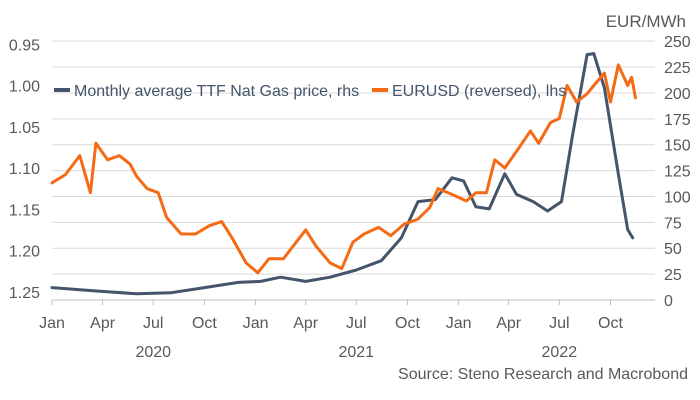  I want to click on legend-label-eurusd: EURUSD (reversed), lhs, so click(479, 91).